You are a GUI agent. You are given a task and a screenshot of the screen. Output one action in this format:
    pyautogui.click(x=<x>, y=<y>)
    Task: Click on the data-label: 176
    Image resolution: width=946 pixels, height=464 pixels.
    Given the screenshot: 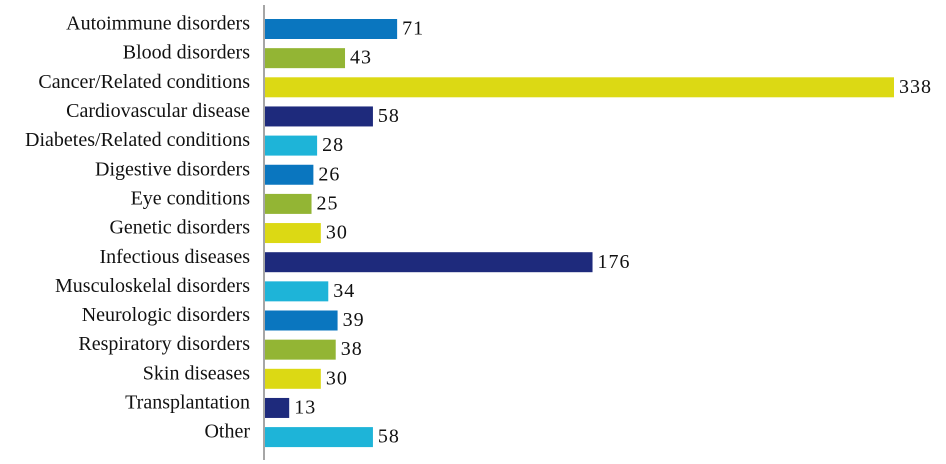 What is the action you would take?
    pyautogui.click(x=614, y=262)
    